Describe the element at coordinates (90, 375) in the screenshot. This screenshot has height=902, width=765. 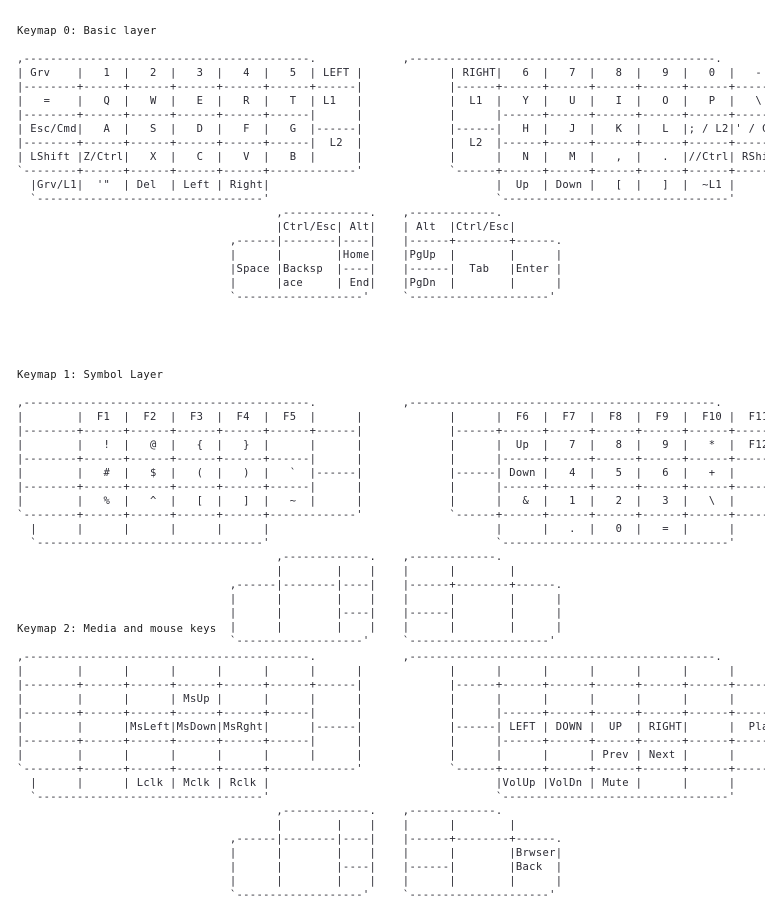
I see `keymap-1-title: Keymap 1: Symbol Layer` at that location.